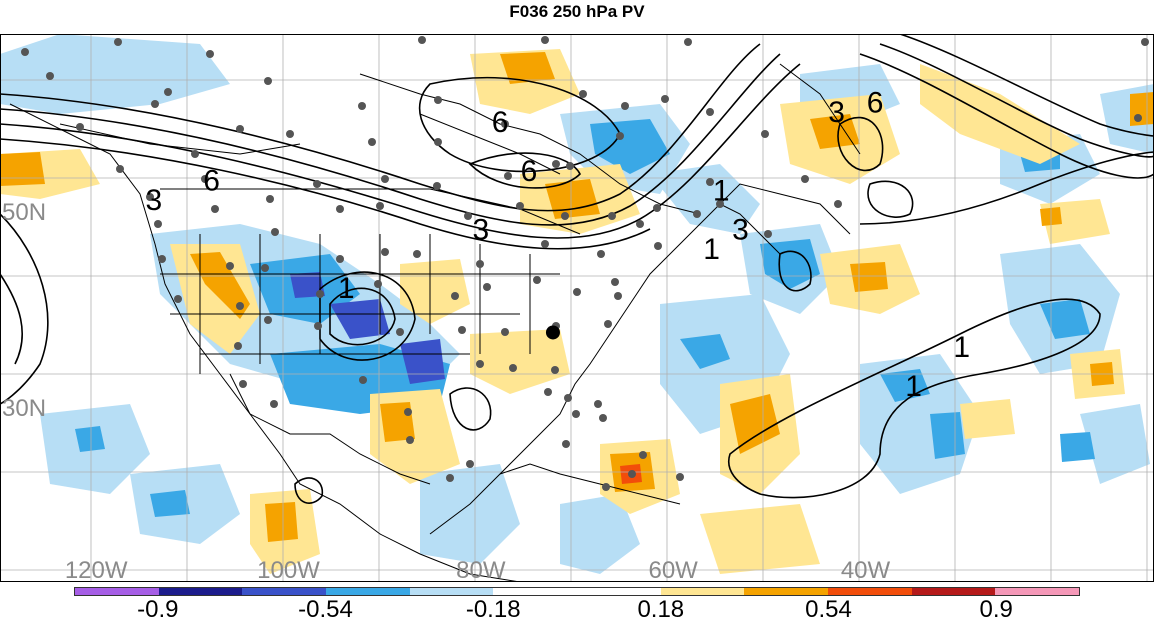 This screenshot has width=1154, height=624. Describe the element at coordinates (481, 569) in the screenshot. I see `longitude-label: 80W` at that location.